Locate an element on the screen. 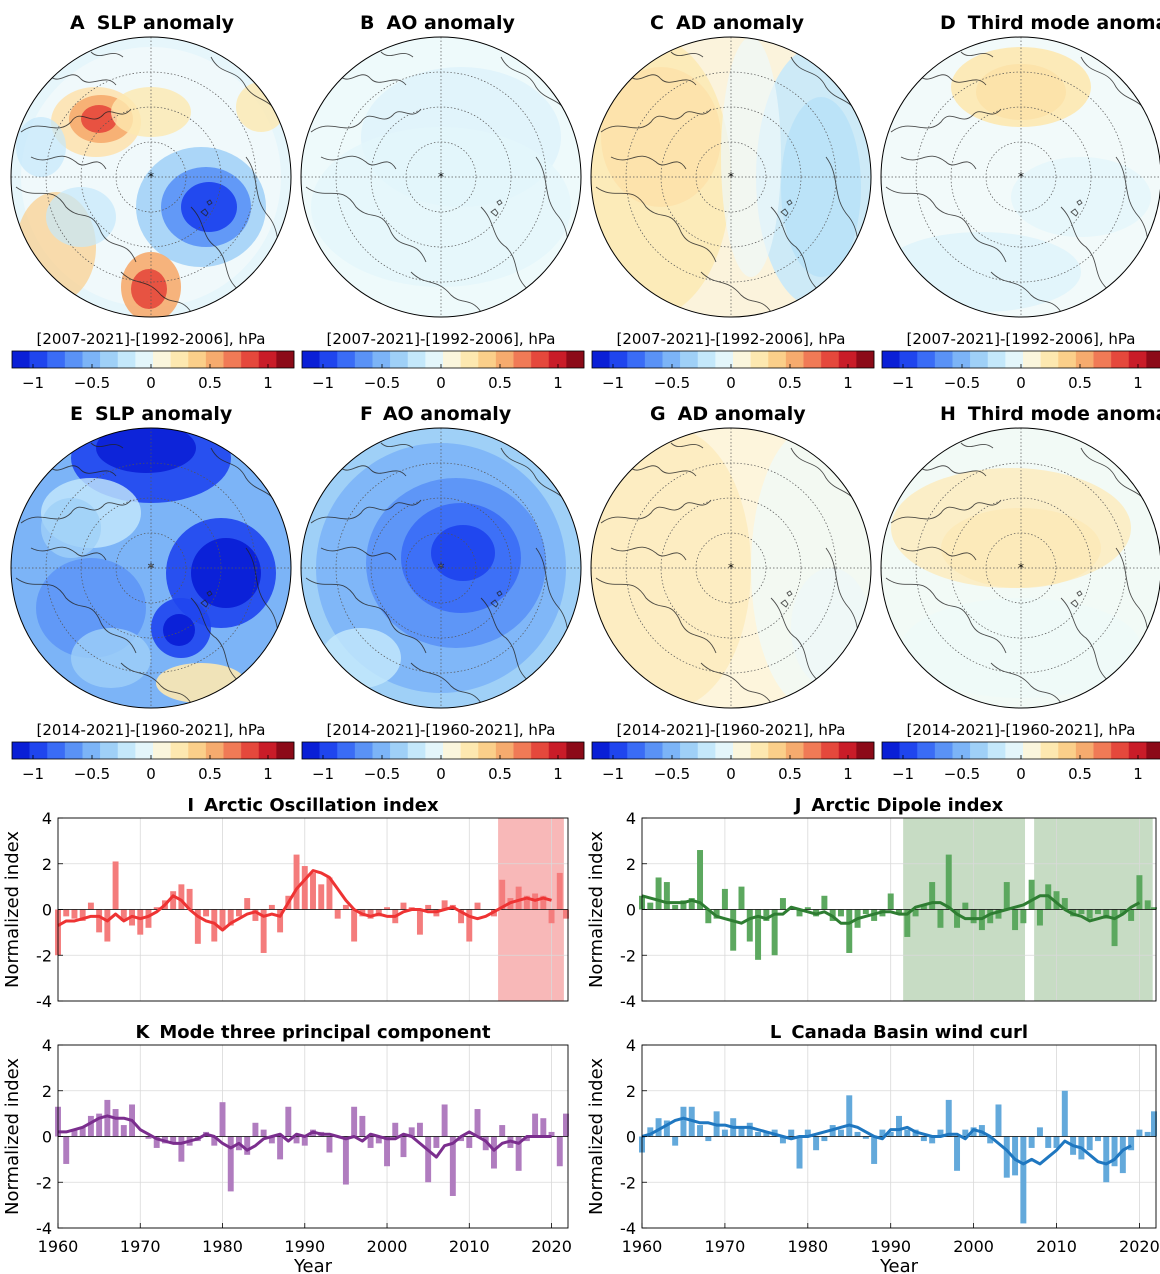  y-tick-label: -2 is located at coordinates (628, 955).